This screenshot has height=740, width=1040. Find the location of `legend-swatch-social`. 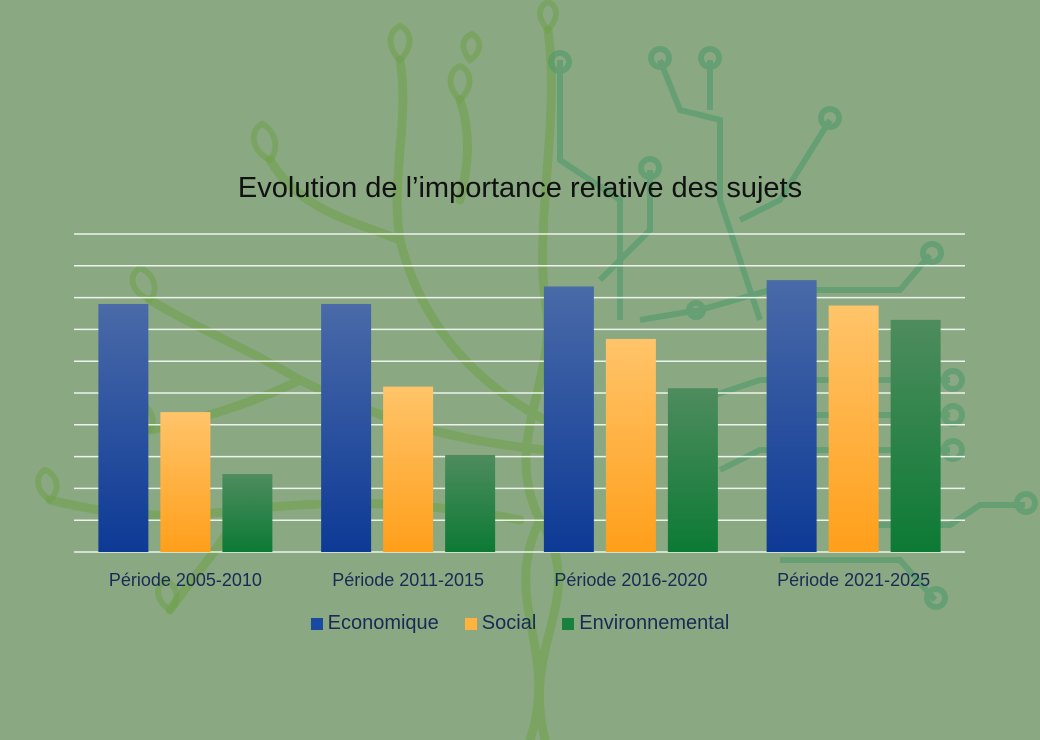

legend-swatch-social is located at coordinates (470, 623).